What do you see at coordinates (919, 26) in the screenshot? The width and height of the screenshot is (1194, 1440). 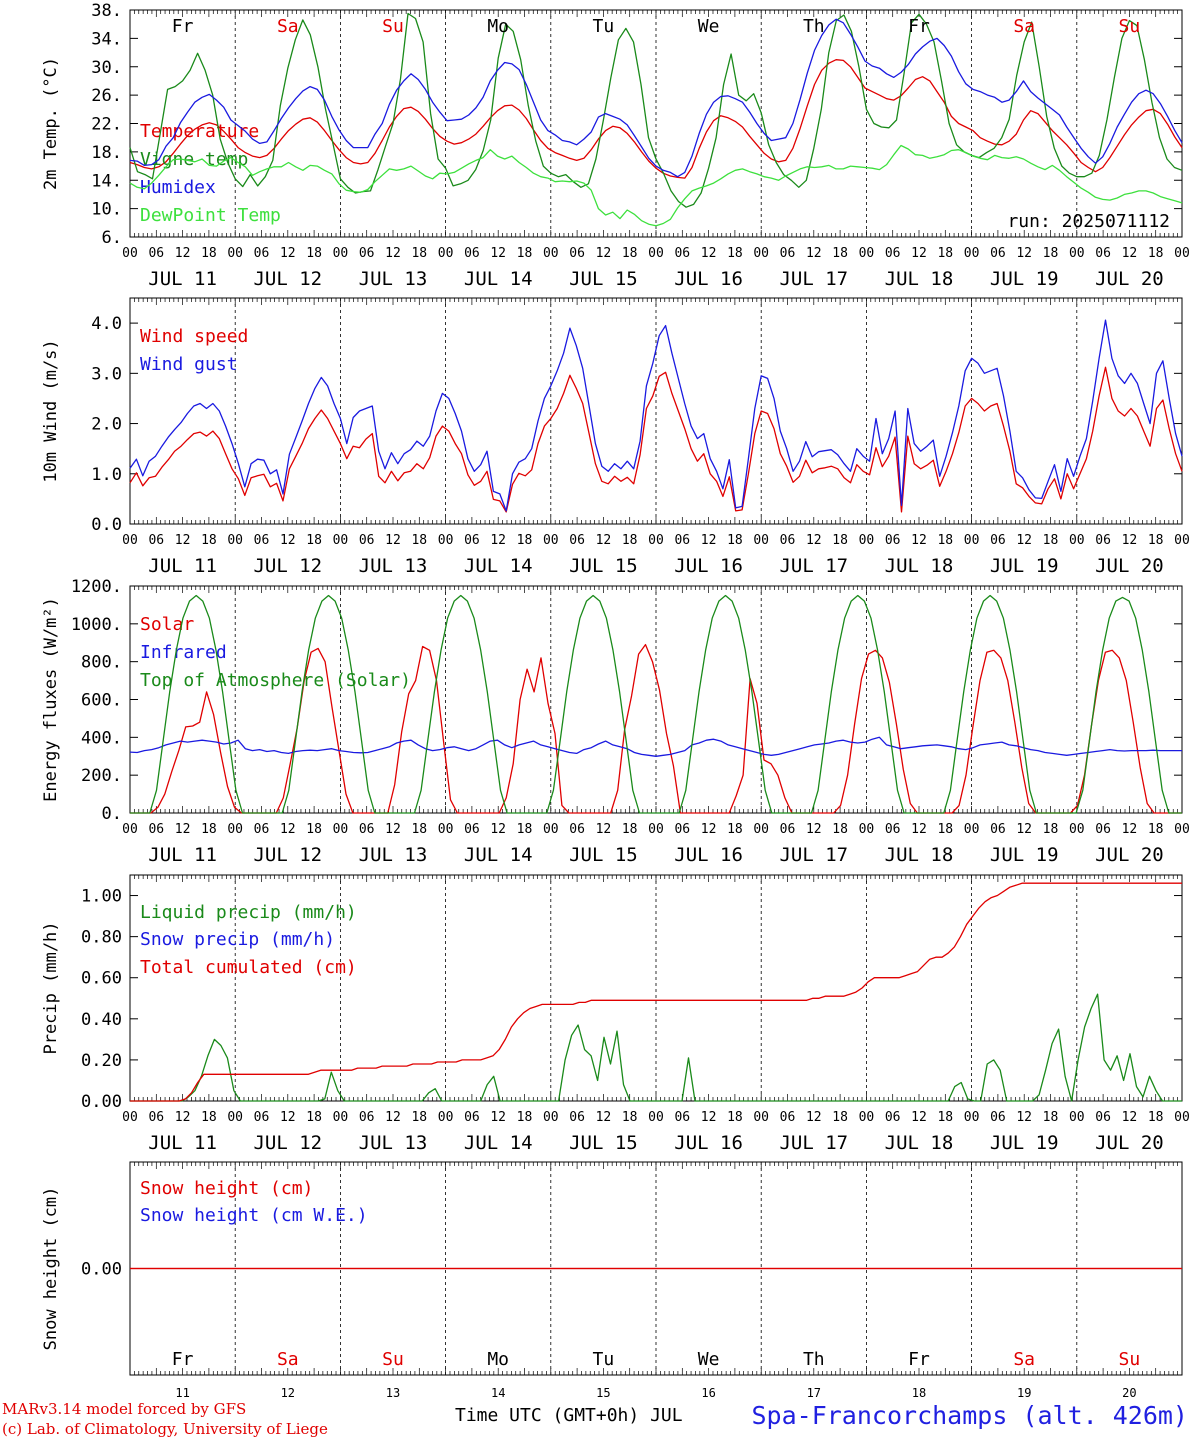 I see `weekday-label: Fr` at bounding box center [919, 26].